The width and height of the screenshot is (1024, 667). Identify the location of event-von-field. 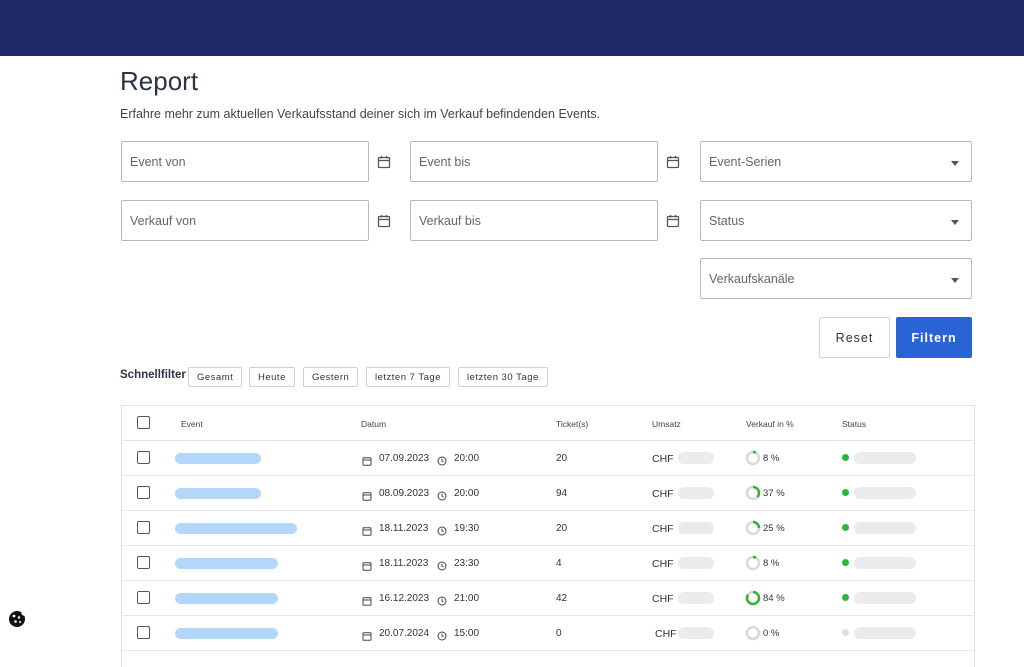
(245, 161).